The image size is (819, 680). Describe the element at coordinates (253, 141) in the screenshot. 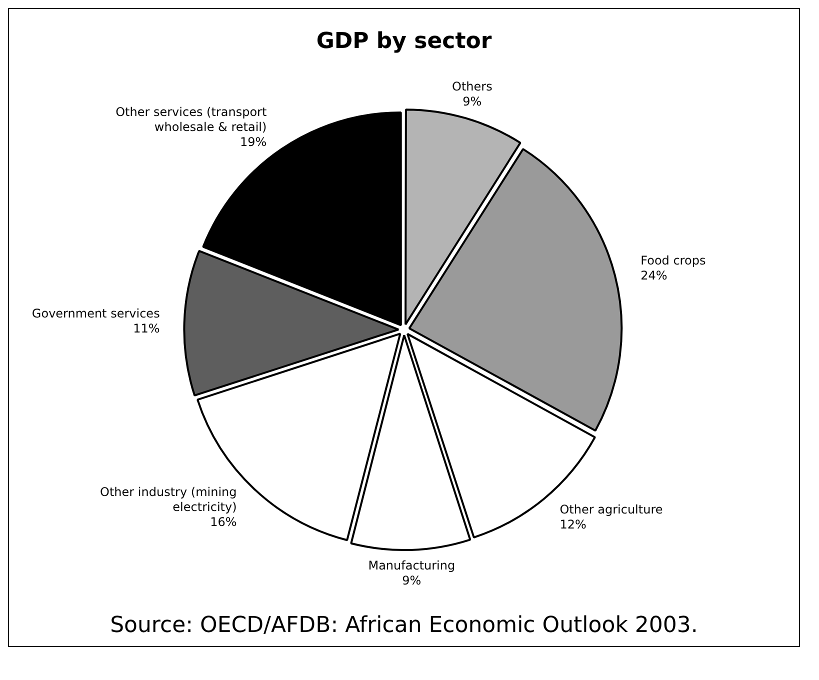

I see `data-label: 19%` at that location.